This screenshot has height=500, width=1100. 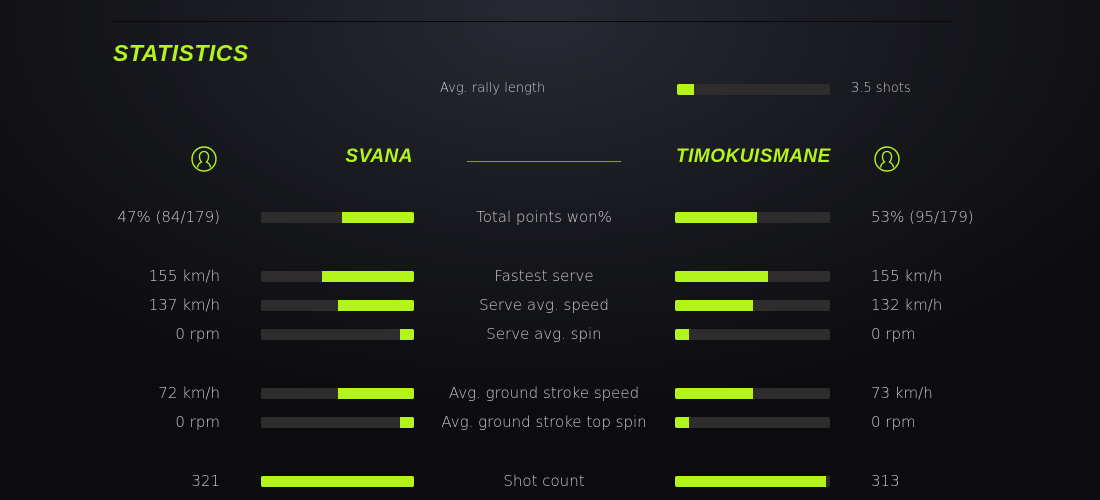 What do you see at coordinates (184, 305) in the screenshot?
I see `stat-left-value: 137 km/h` at bounding box center [184, 305].